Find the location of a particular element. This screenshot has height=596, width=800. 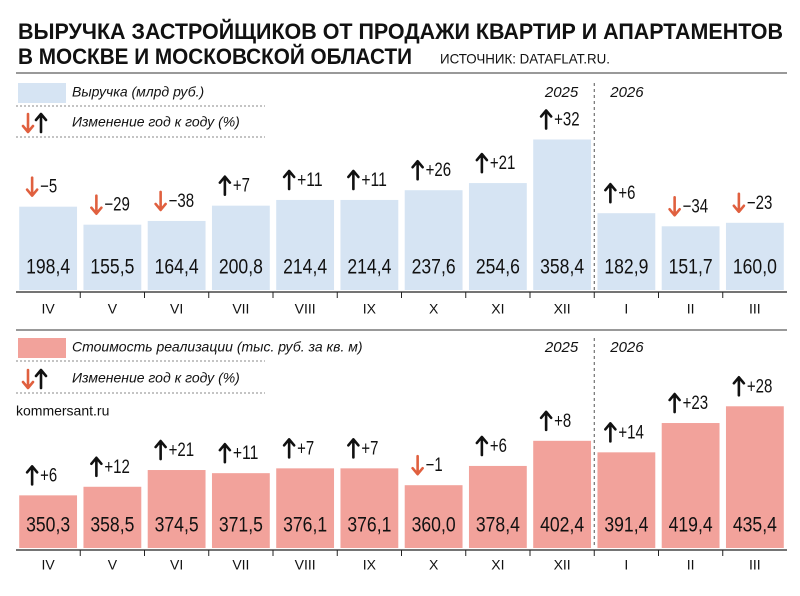

bar-value-label: 435,4 is located at coordinates (755, 525).